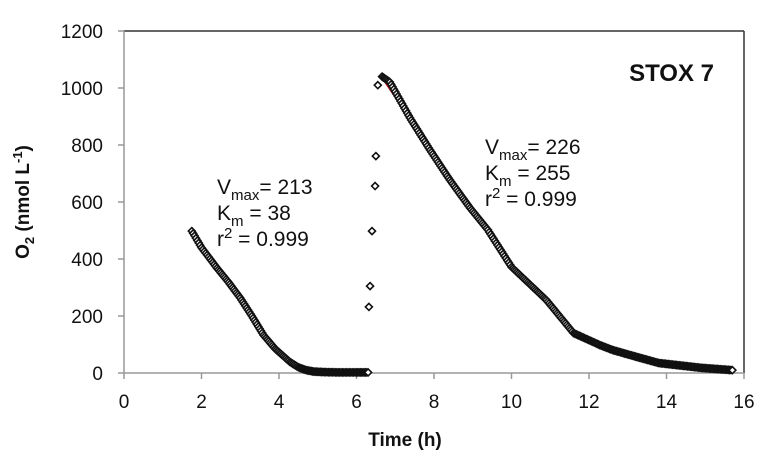  What do you see at coordinates (258, 302) in the screenshot?
I see `fit-line` at bounding box center [258, 302].